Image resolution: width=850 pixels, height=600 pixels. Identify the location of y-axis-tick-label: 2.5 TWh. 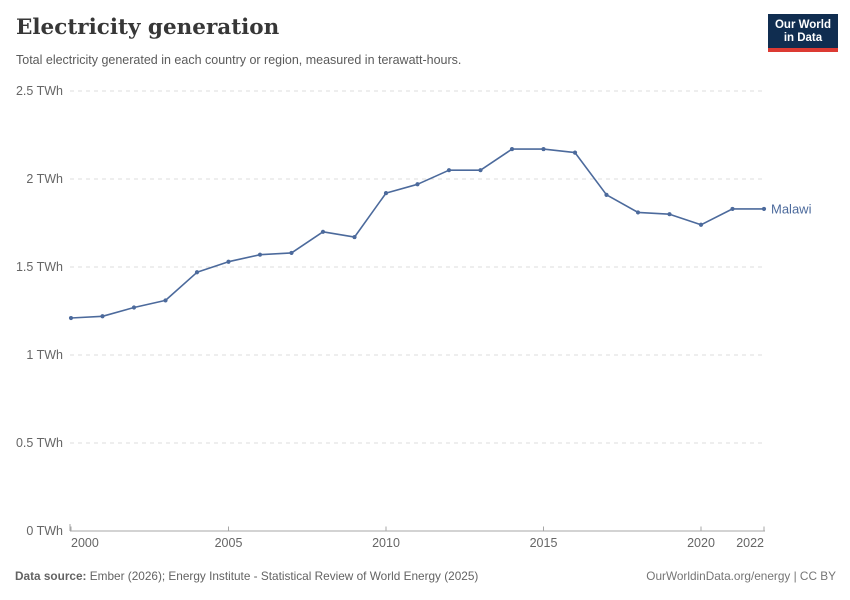
(39, 91).